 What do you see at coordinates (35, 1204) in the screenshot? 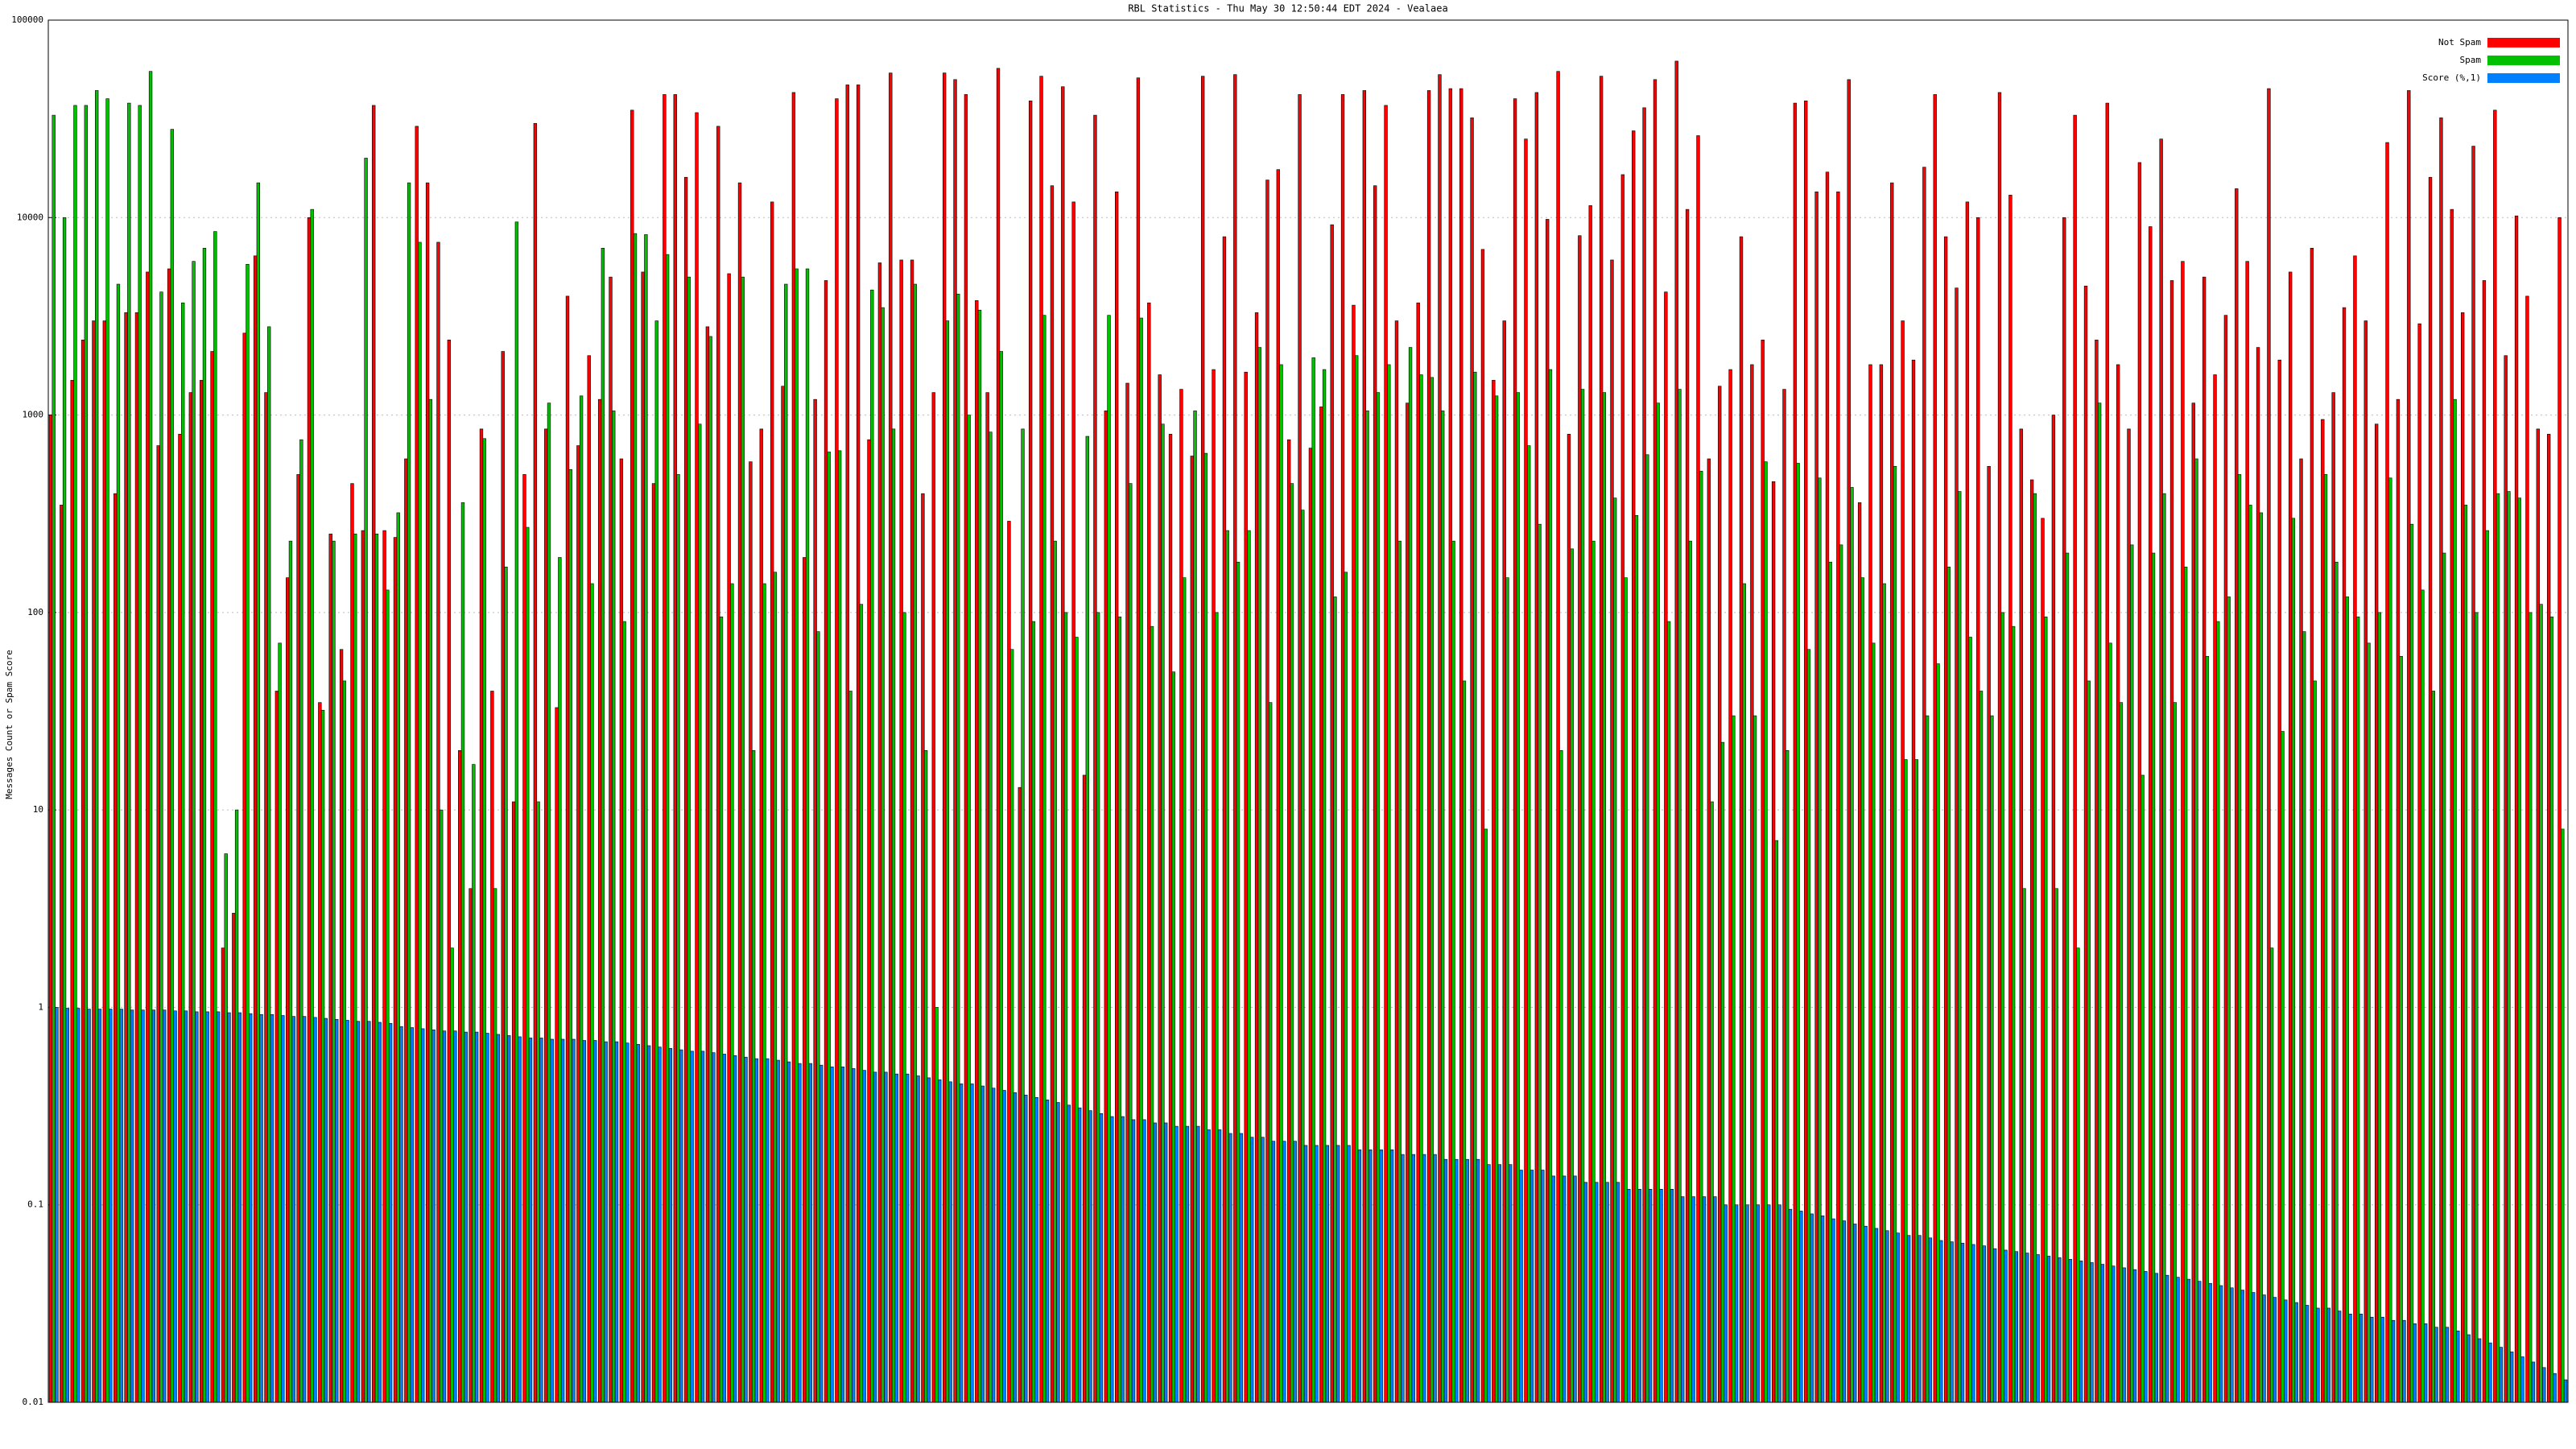
I see `y-tick-label: 0.1` at bounding box center [35, 1204].